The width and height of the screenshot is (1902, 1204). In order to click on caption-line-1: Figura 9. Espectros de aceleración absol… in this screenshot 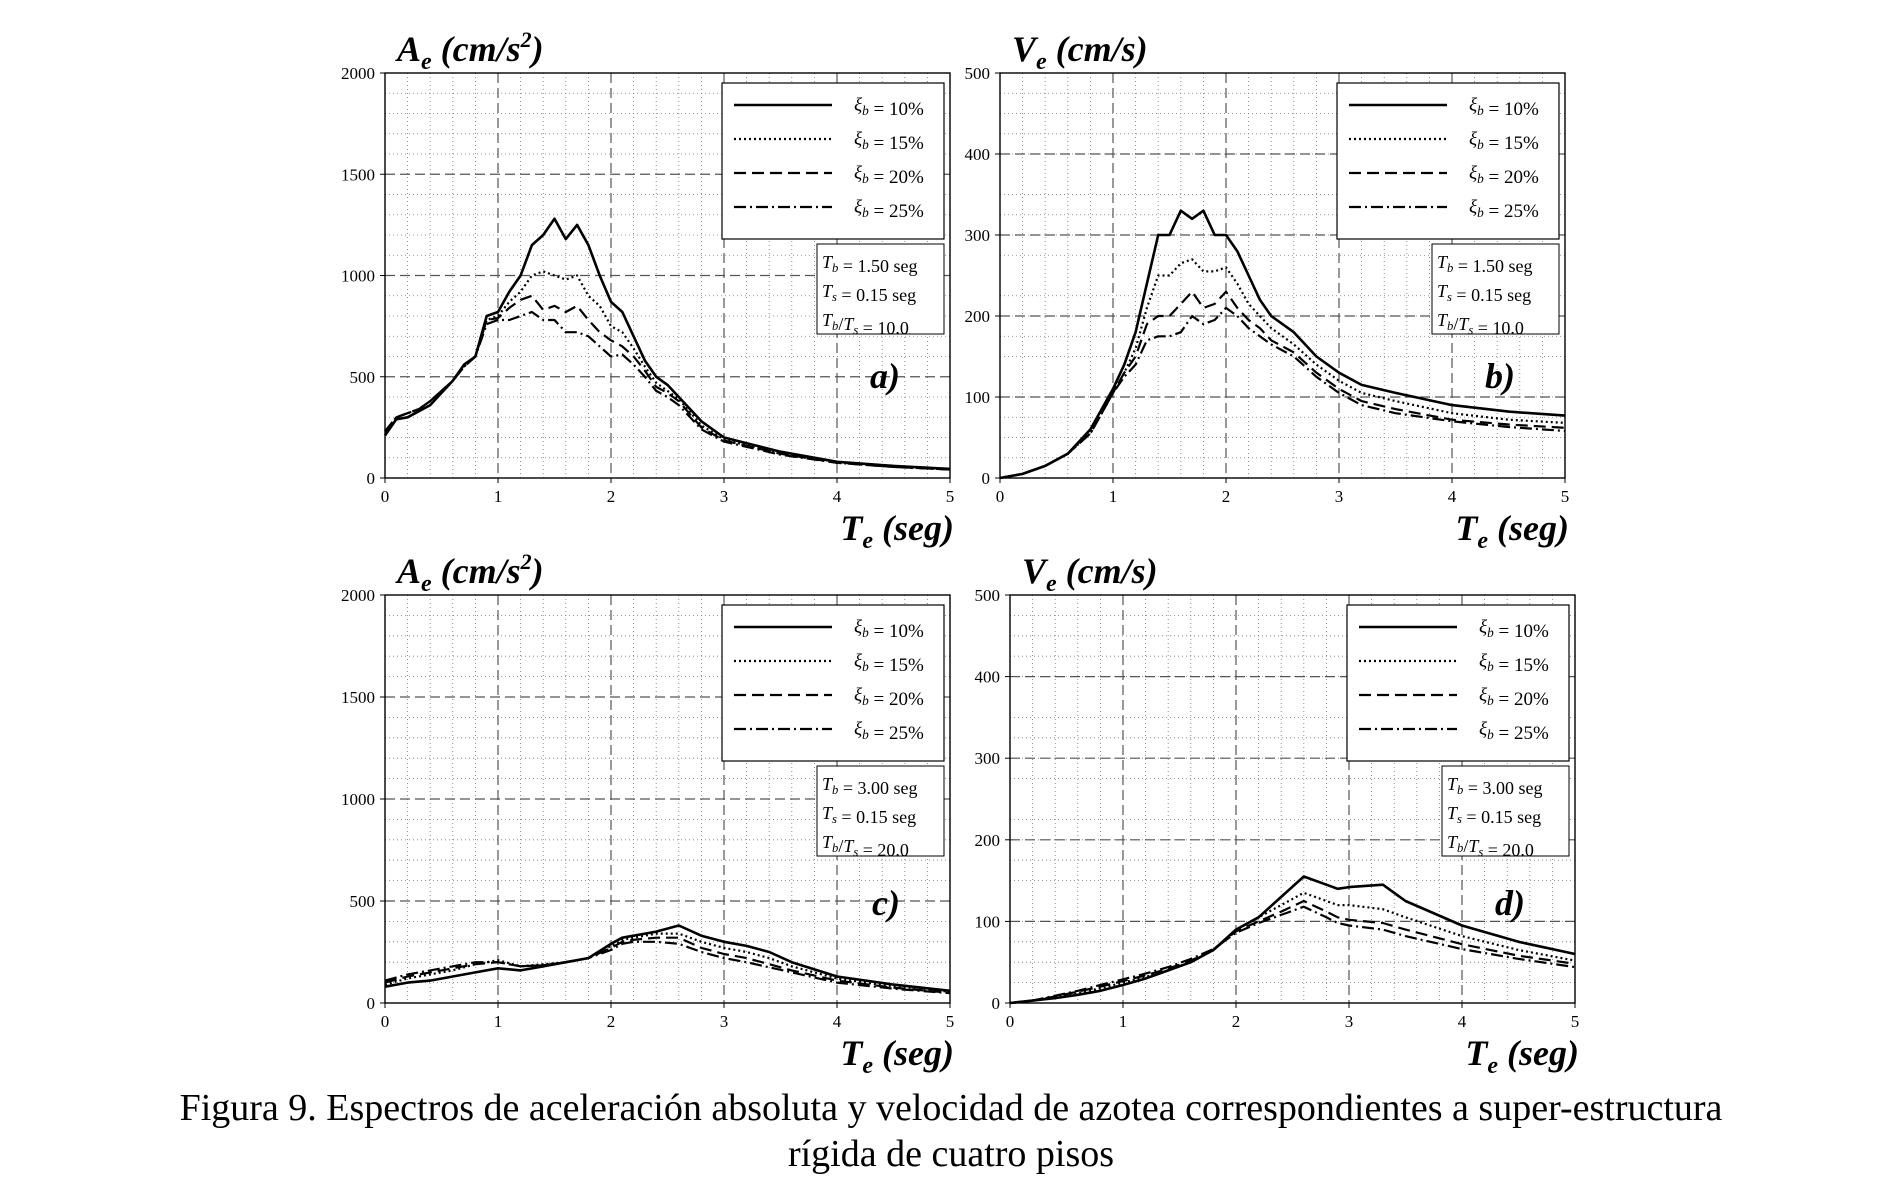, I will do `click(951, 1108)`.